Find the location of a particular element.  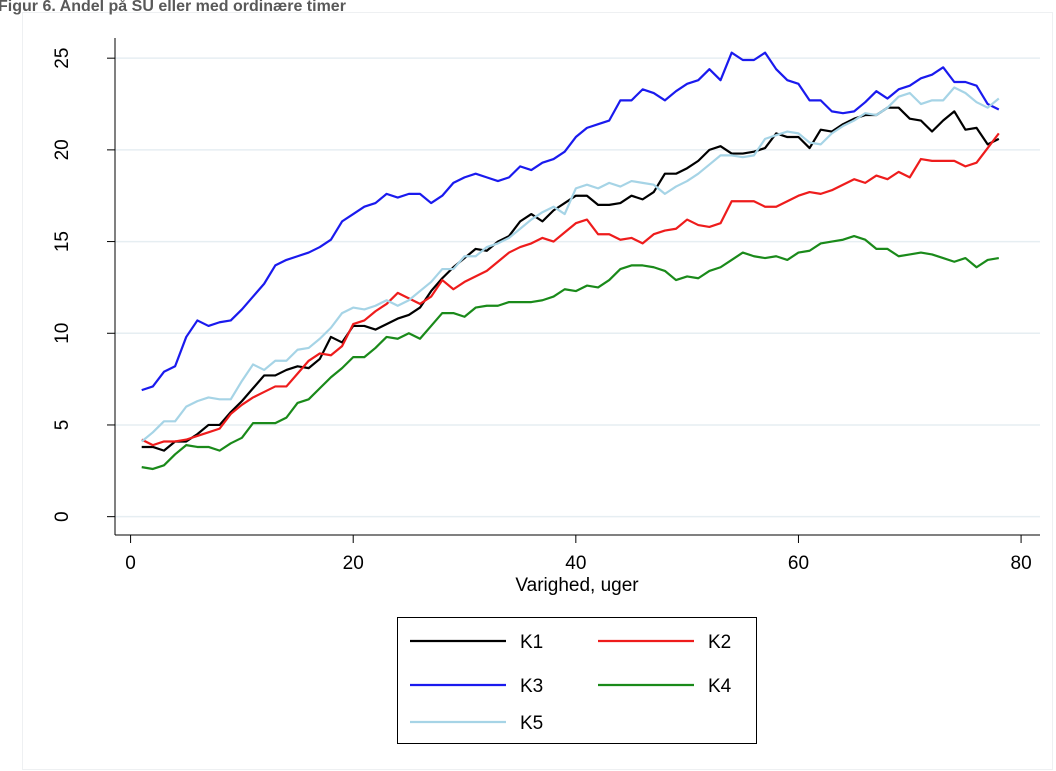

legend-label: K3 is located at coordinates (531, 686).